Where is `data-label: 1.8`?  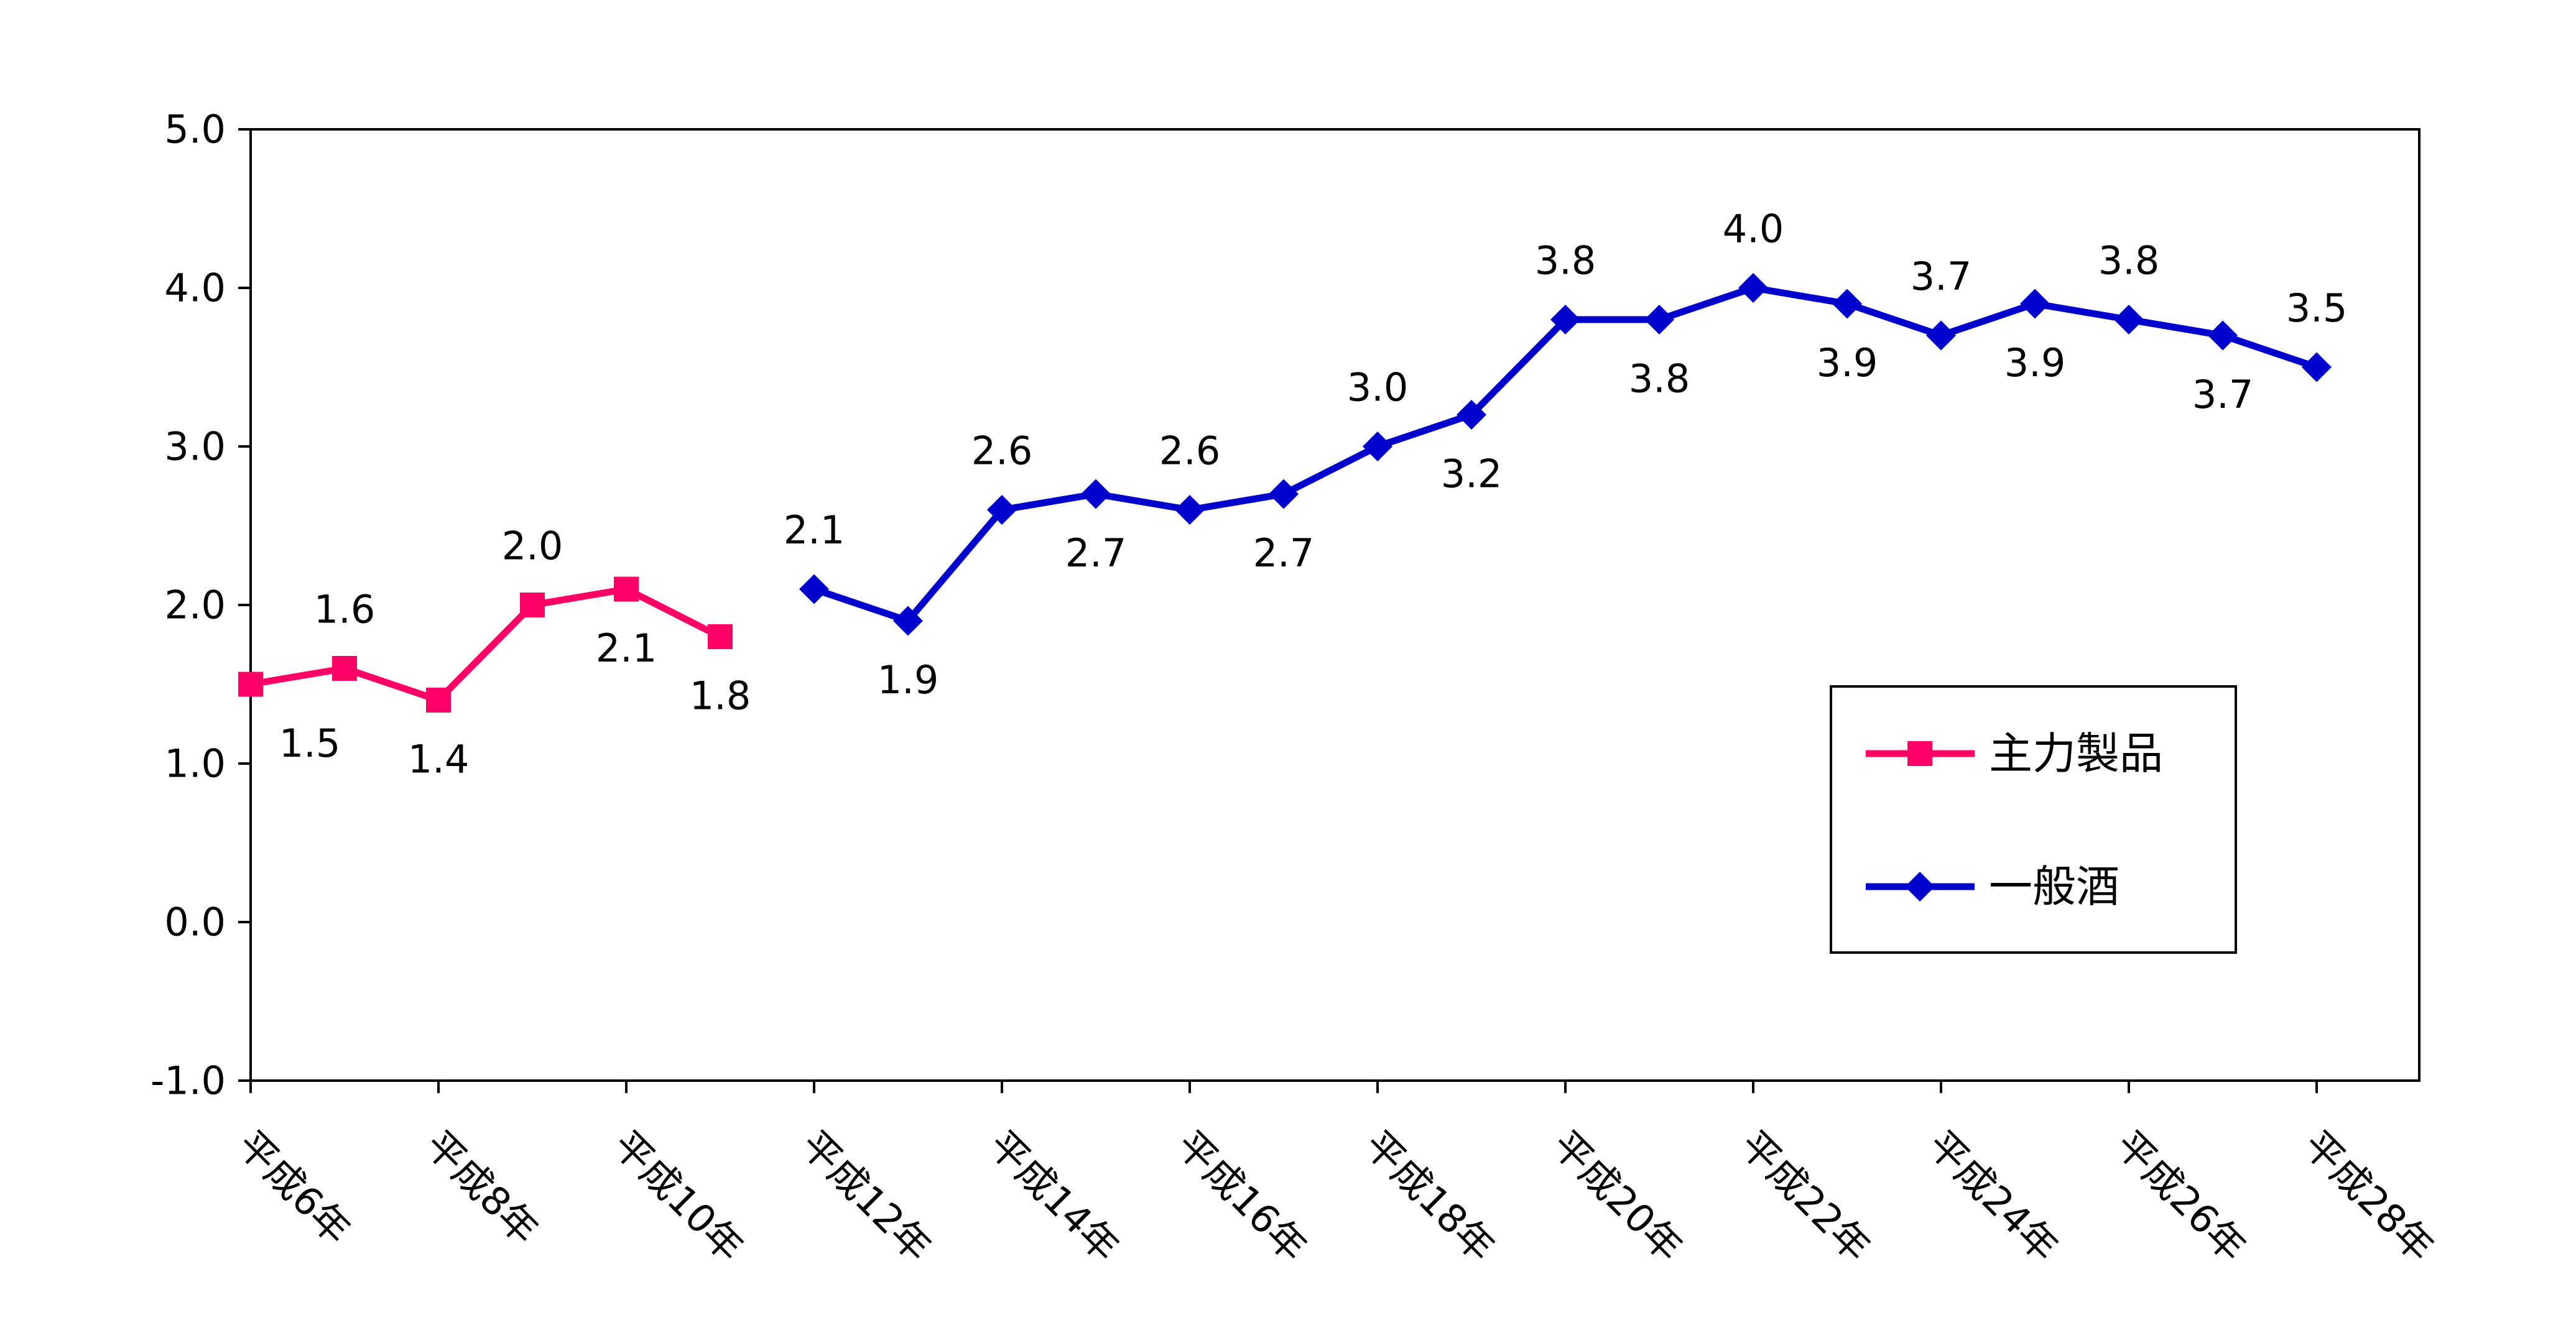 data-label: 1.8 is located at coordinates (721, 696).